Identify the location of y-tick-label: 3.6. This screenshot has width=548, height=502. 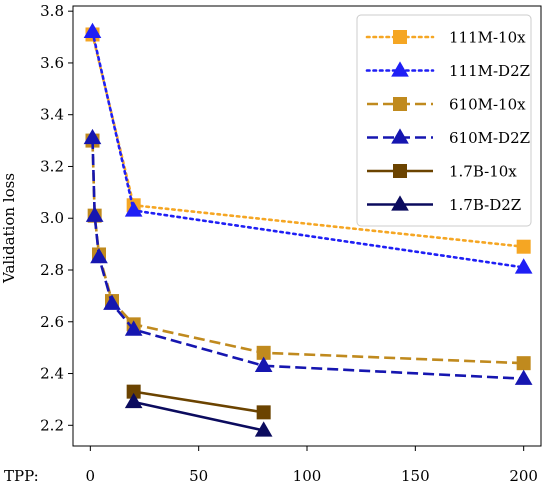
(52, 63).